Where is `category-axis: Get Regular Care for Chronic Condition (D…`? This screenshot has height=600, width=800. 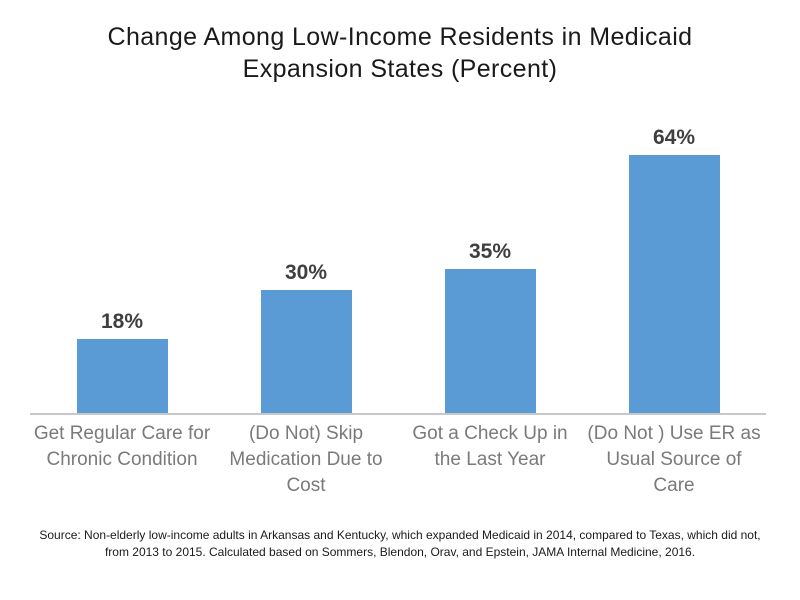 category-axis: Get Regular Care for Chronic Condition (D… is located at coordinates (398, 460).